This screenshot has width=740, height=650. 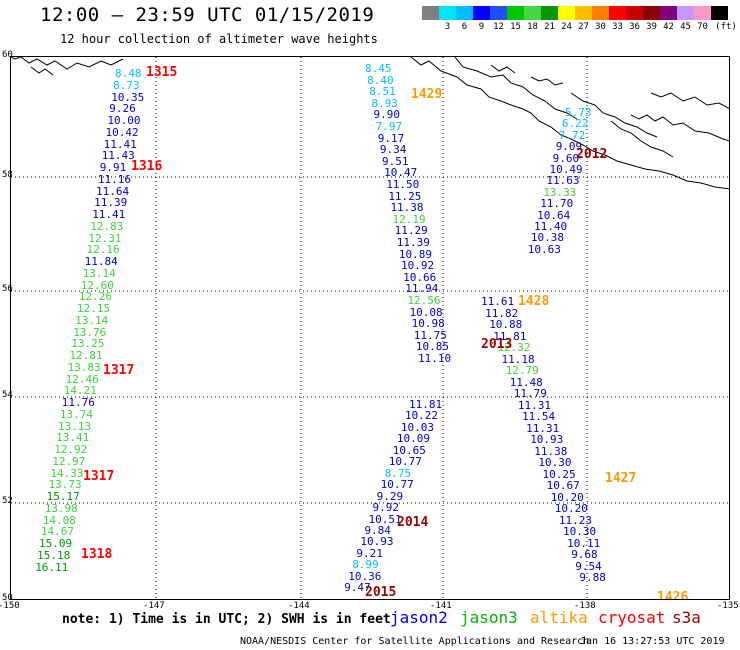 What do you see at coordinates (489, 617) in the screenshot?
I see `legend-jason3: jason3` at bounding box center [489, 617].